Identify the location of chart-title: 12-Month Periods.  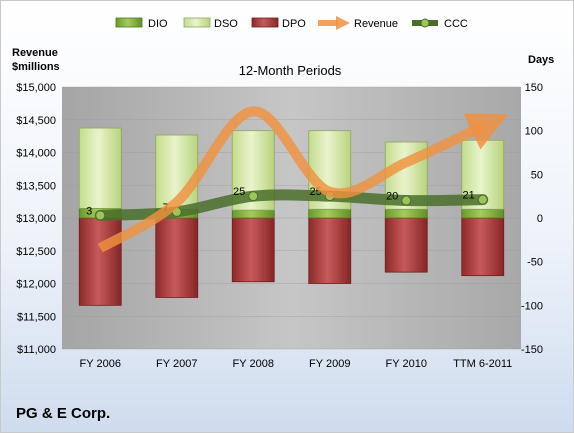
(290, 70).